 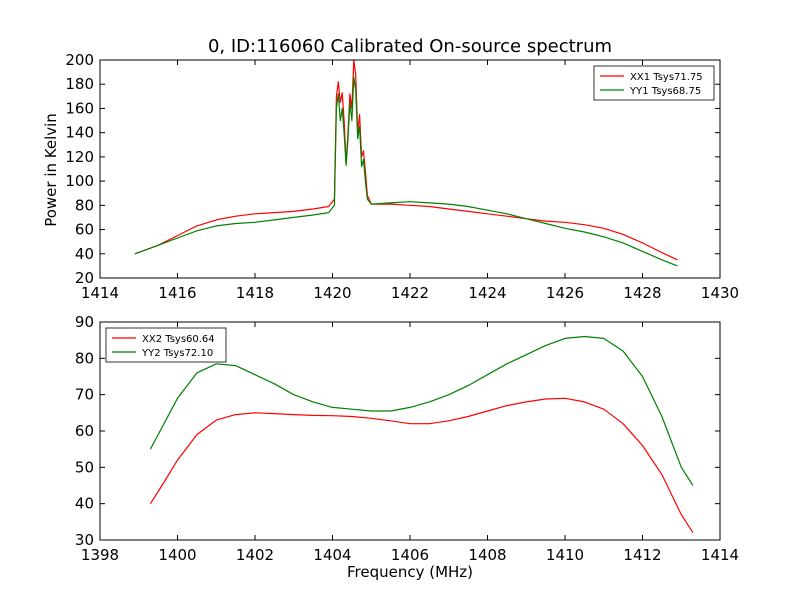 What do you see at coordinates (79, 60) in the screenshot?
I see `y-tick-label: 200` at bounding box center [79, 60].